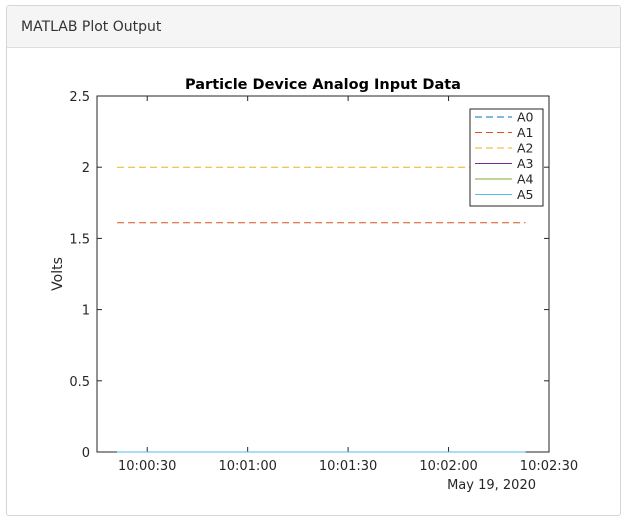 The height and width of the screenshot is (525, 635). I want to click on legend-label-a3: A3, so click(525, 163).